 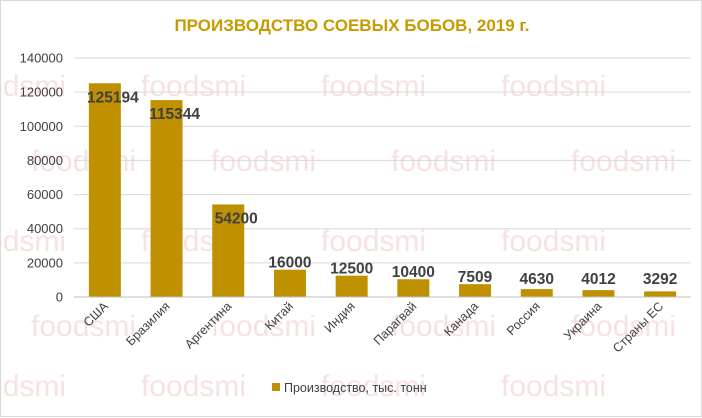 I want to click on legend: Производство, тыс. тонн, so click(x=349, y=388).